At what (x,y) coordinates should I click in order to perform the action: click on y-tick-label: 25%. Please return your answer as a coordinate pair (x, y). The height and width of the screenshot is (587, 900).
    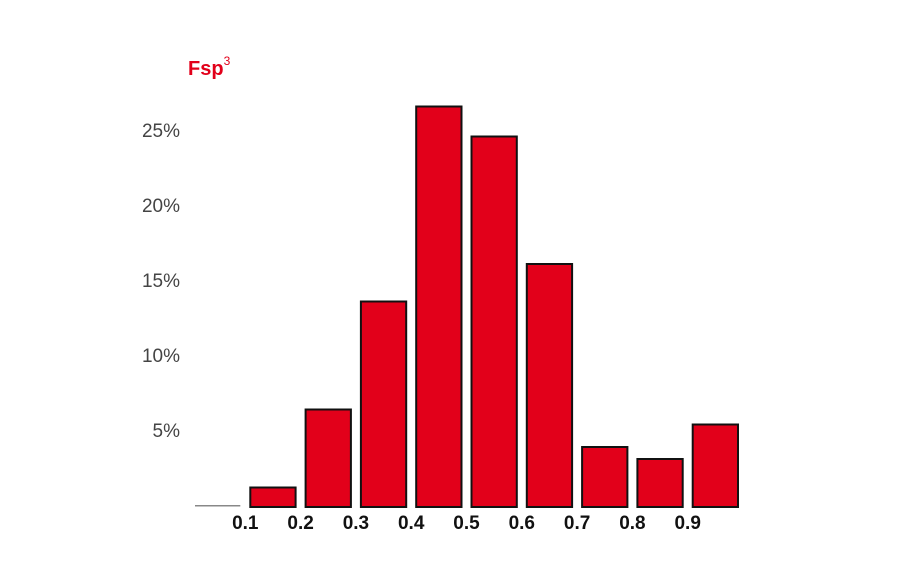
    Looking at the image, I should click on (161, 131).